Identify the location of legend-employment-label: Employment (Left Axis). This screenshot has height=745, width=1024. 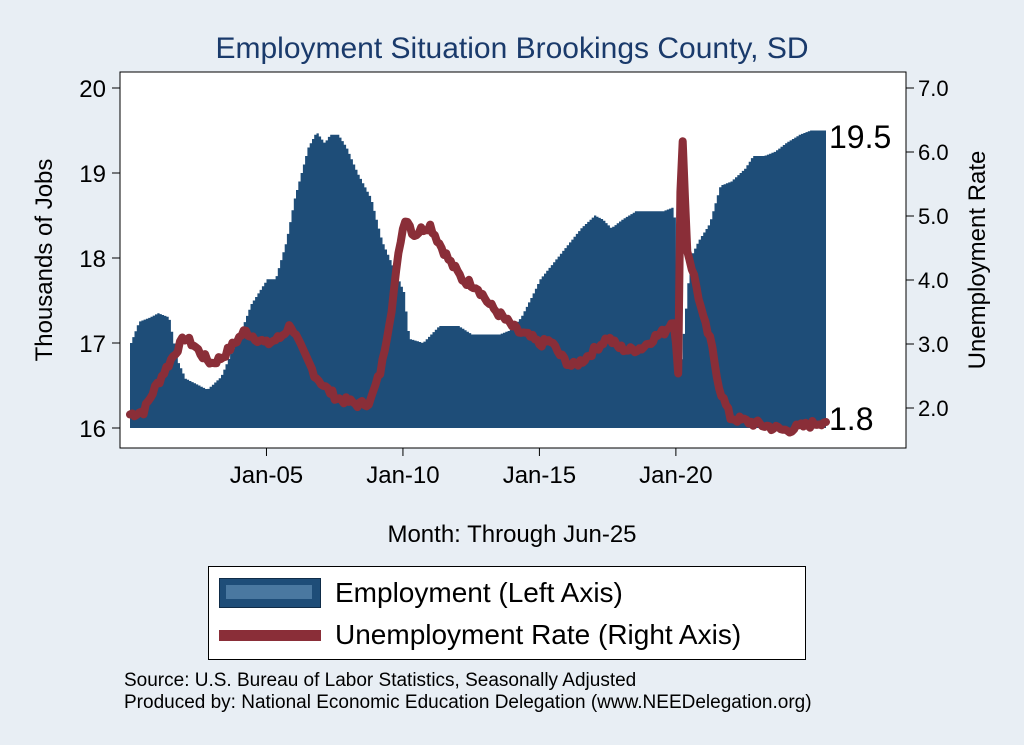
(479, 592).